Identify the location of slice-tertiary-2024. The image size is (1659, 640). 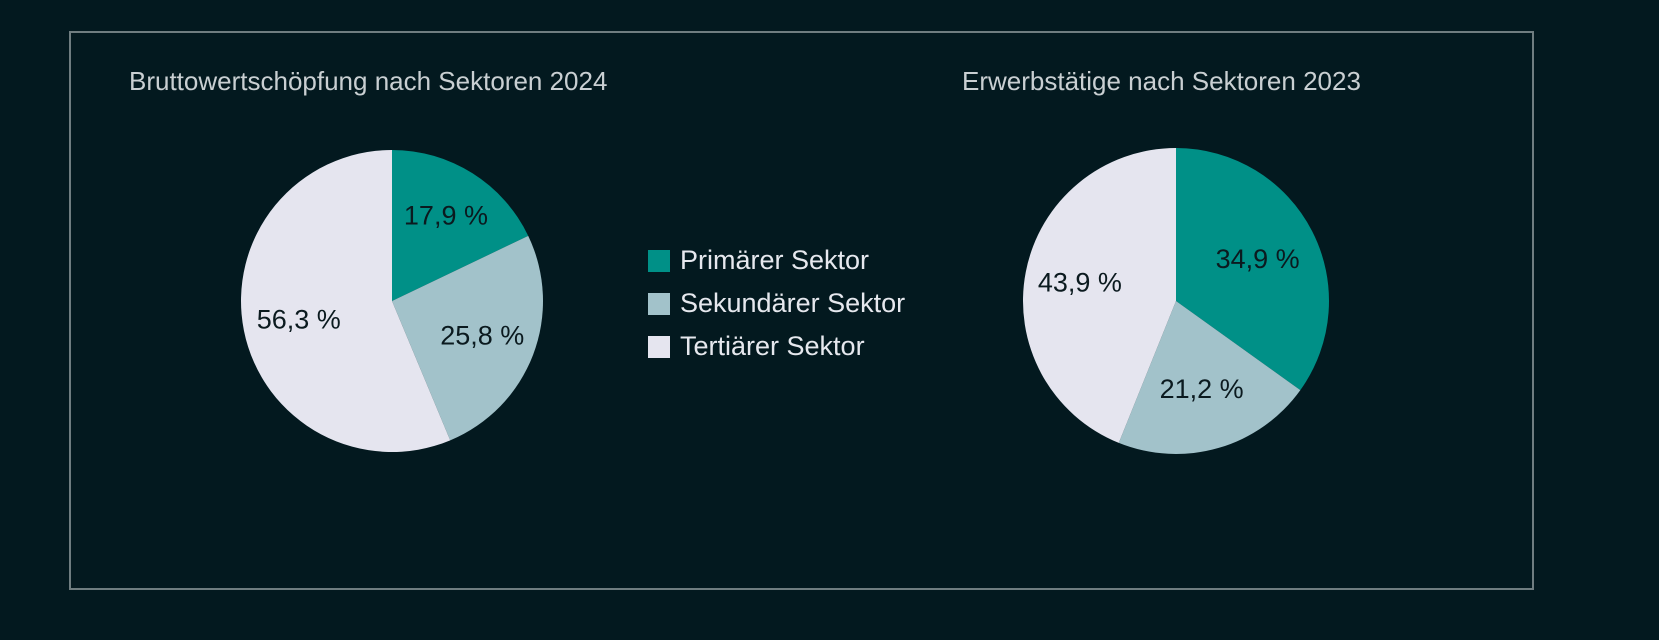
(345, 301).